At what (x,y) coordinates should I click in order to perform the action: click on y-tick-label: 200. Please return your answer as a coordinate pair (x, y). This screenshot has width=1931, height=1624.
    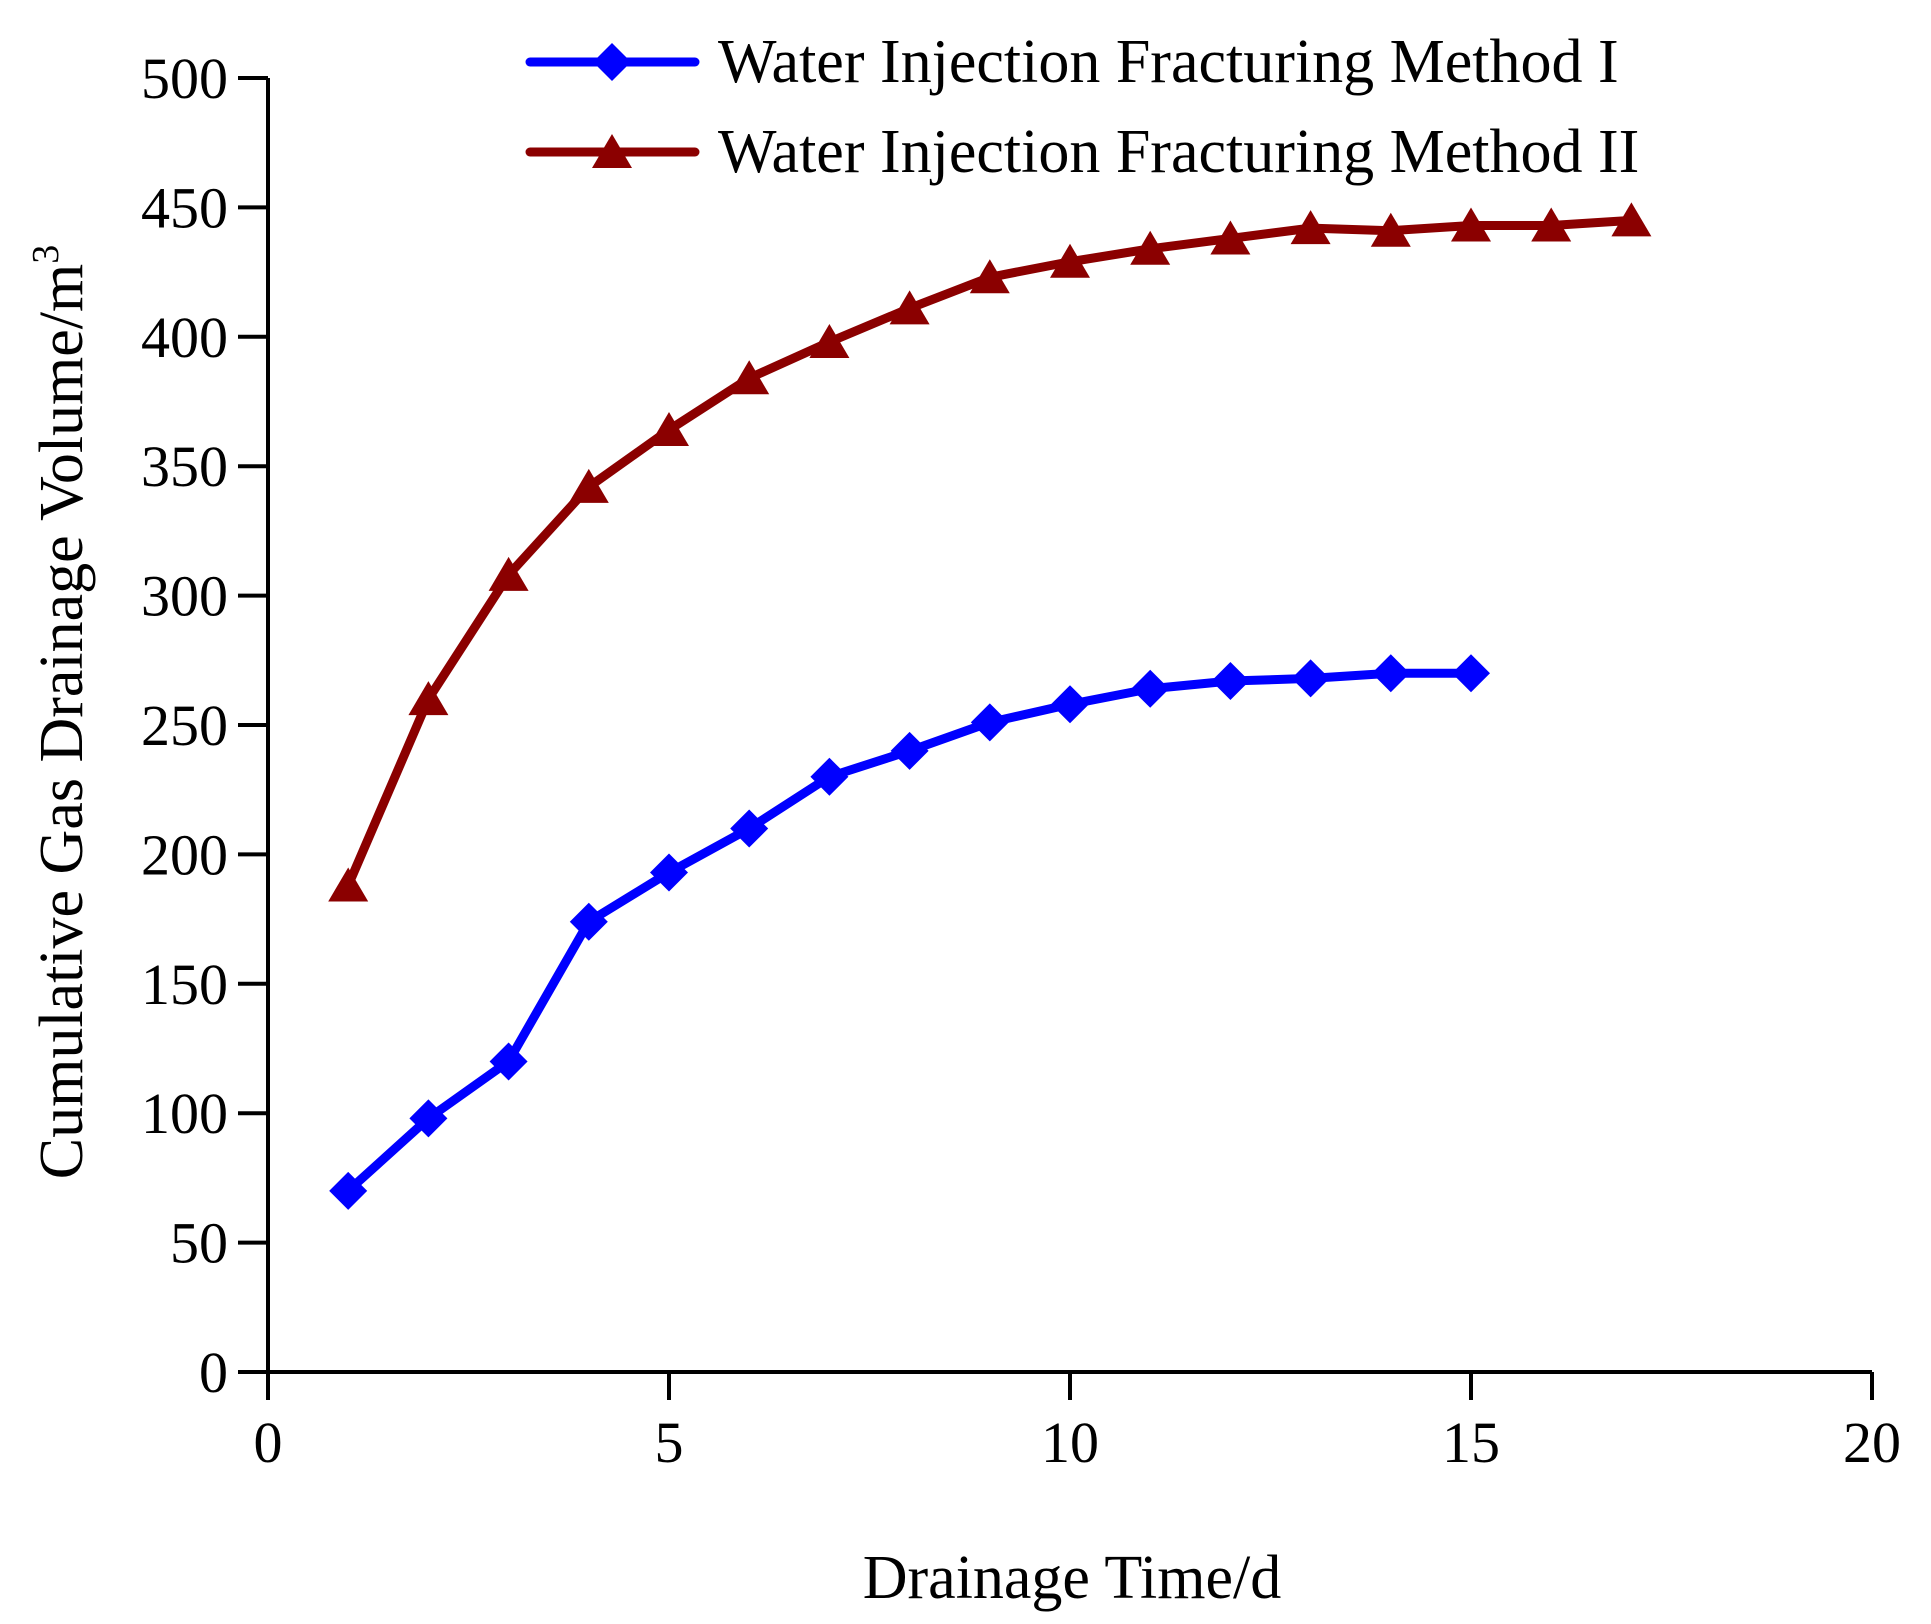
    Looking at the image, I should click on (184, 854).